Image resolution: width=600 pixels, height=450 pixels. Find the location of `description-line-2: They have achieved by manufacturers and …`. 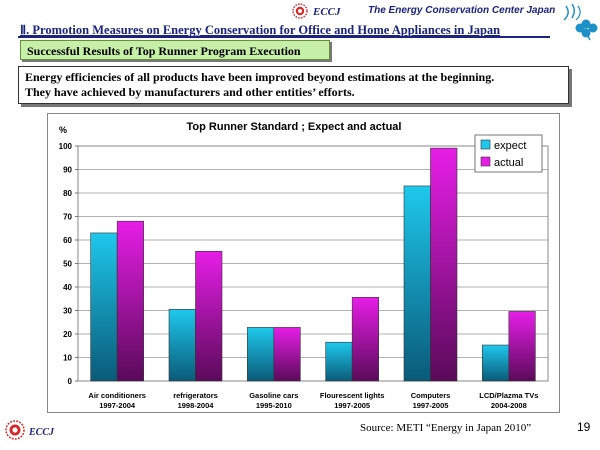

description-line-2: They have achieved by manufacturers and … is located at coordinates (190, 92).